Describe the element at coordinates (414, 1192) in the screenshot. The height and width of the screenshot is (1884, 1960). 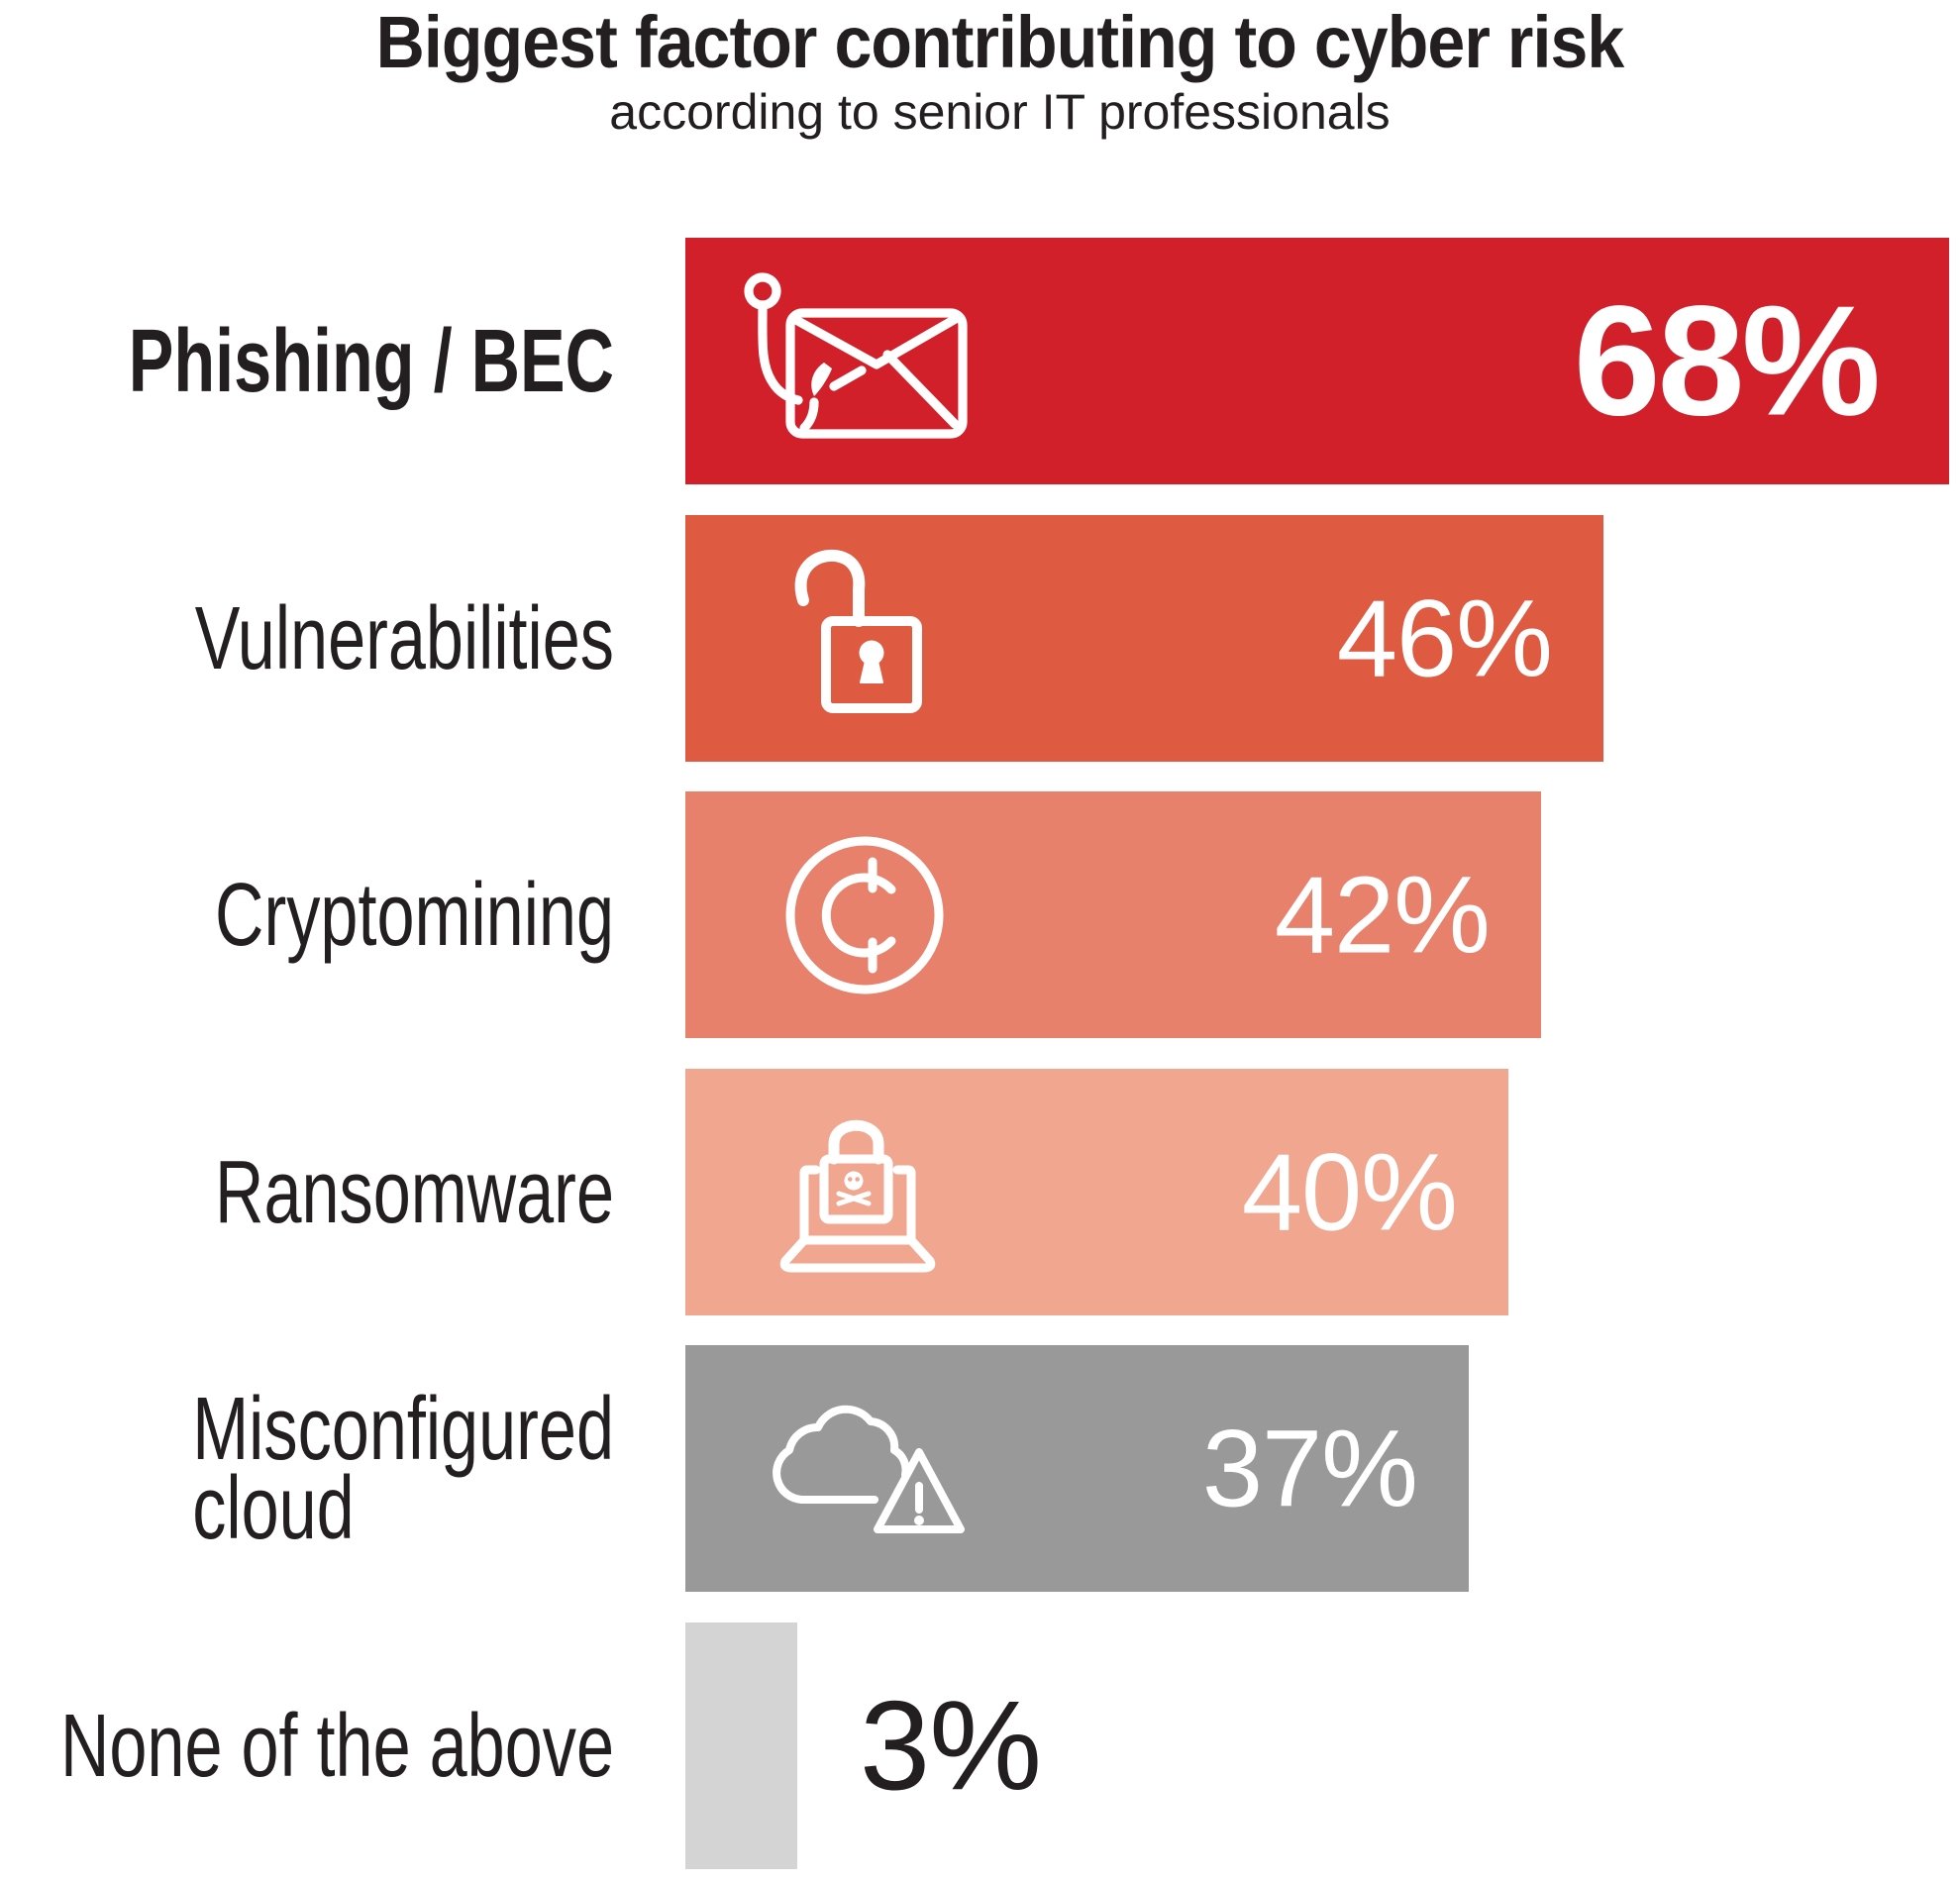
I see `category-label: Ransomware` at that location.